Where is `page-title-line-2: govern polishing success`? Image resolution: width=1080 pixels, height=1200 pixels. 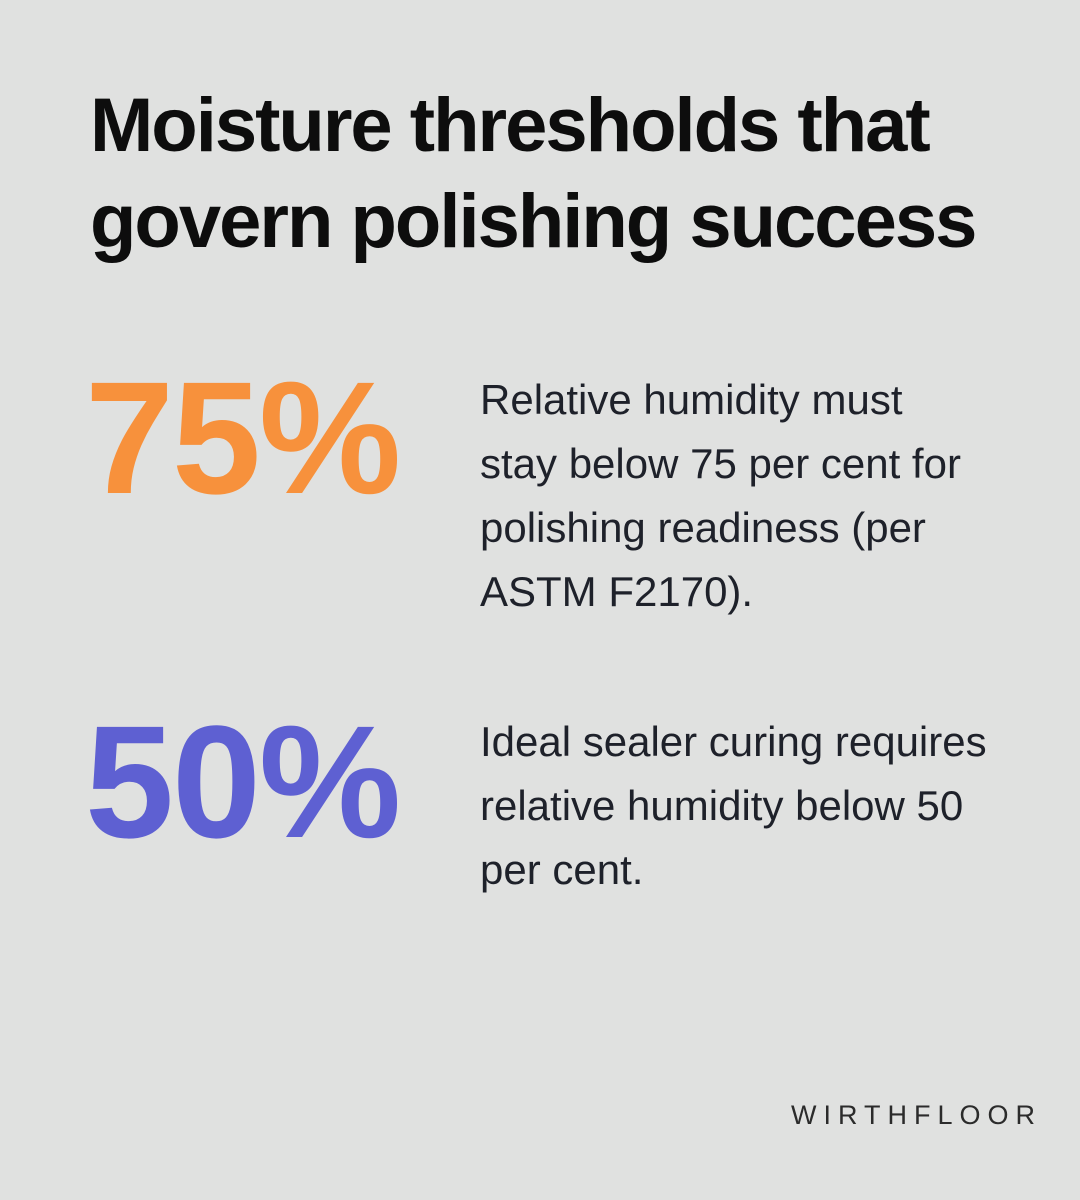
page-title-line-2: govern polishing success is located at coordinates (533, 221).